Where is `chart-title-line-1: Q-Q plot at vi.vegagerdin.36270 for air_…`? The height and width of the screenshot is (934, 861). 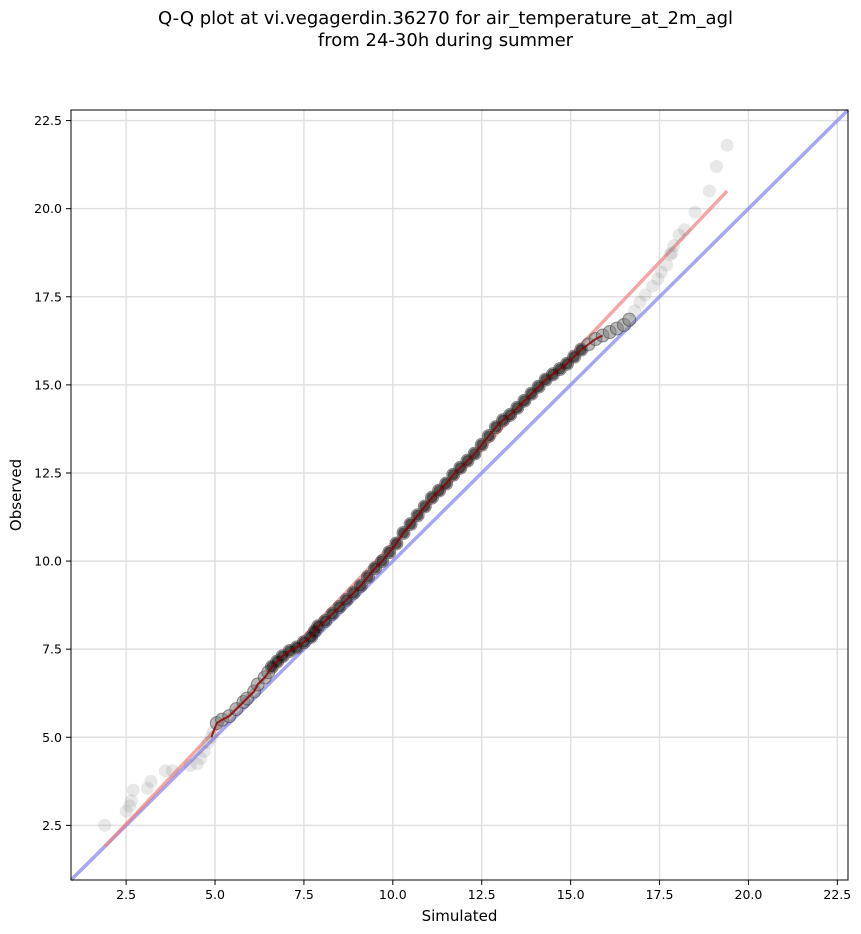
chart-title-line-1: Q-Q plot at vi.vegagerdin.36270 for air_… is located at coordinates (445, 18).